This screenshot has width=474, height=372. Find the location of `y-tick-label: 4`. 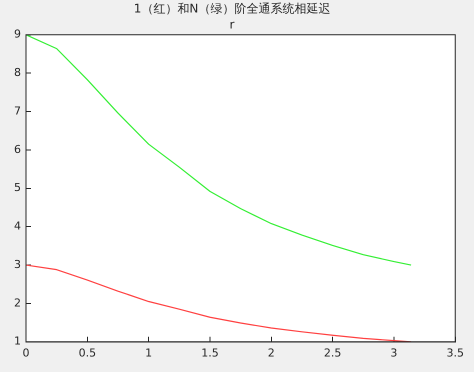

y-tick-label: 4 is located at coordinates (17, 226).